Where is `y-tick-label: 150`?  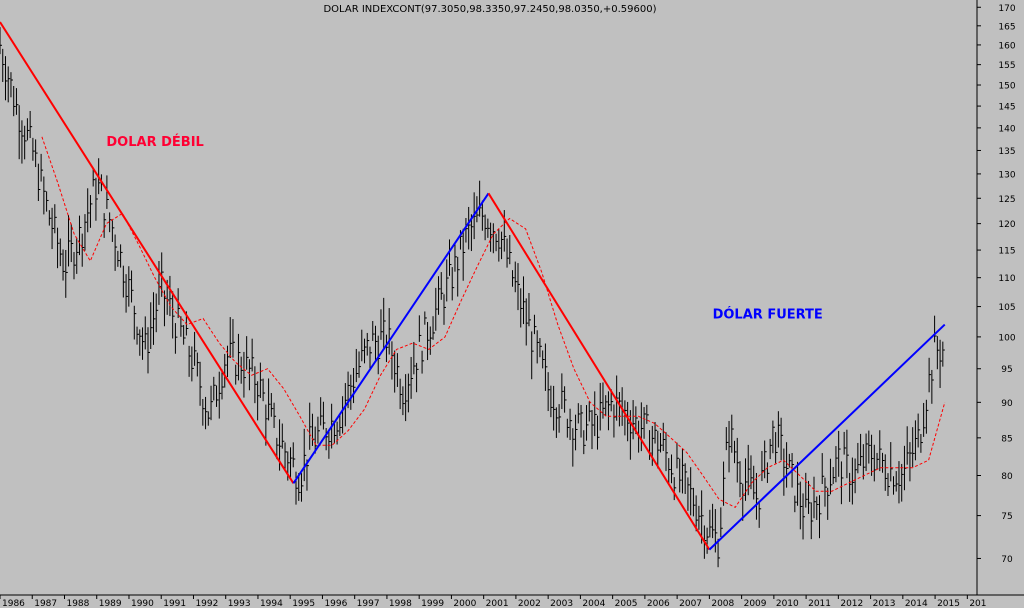 y-tick-label: 150 is located at coordinates (1006, 87).